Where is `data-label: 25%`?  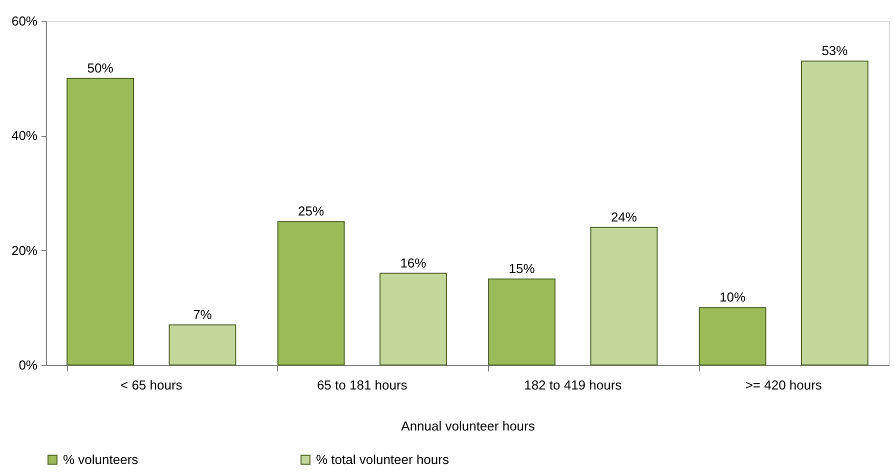 data-label: 25% is located at coordinates (311, 211).